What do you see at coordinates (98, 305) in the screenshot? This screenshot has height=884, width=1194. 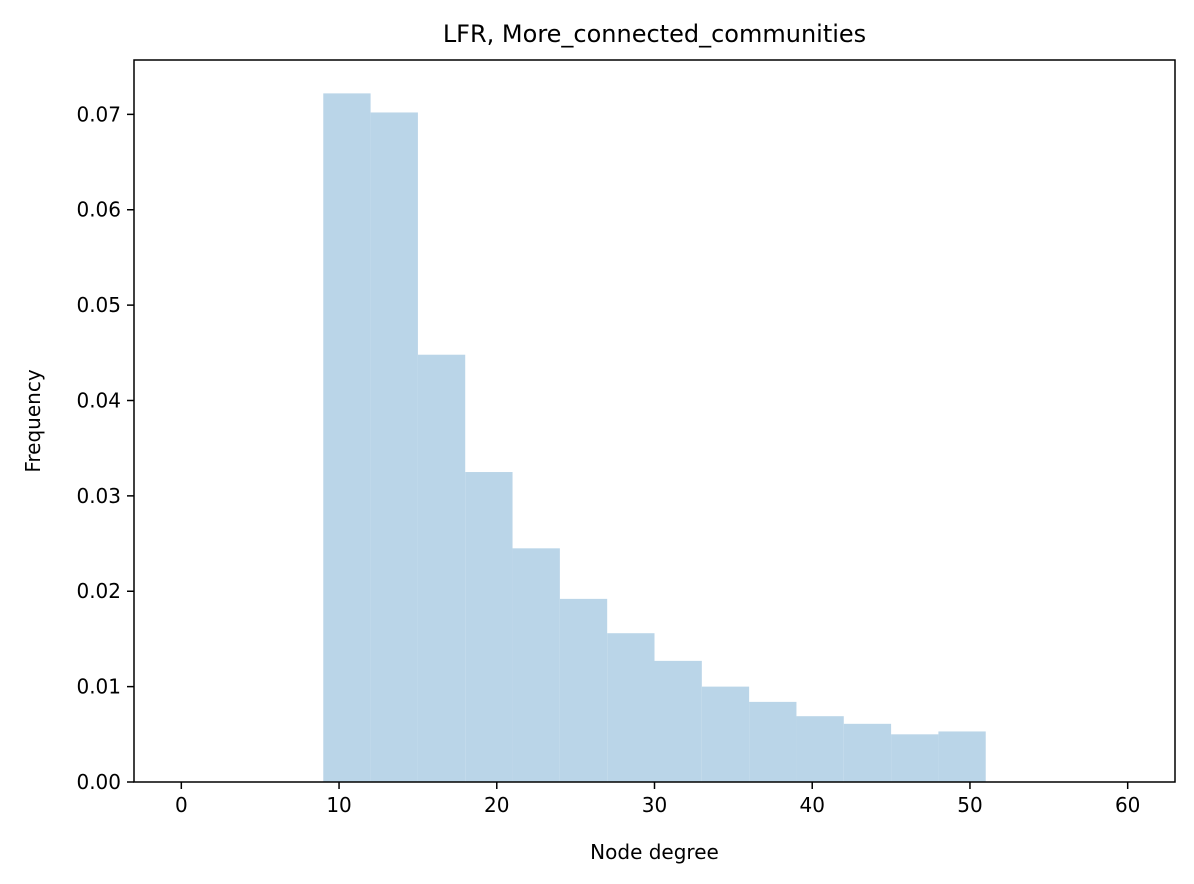 I see `y-tick-label: 0.05` at bounding box center [98, 305].